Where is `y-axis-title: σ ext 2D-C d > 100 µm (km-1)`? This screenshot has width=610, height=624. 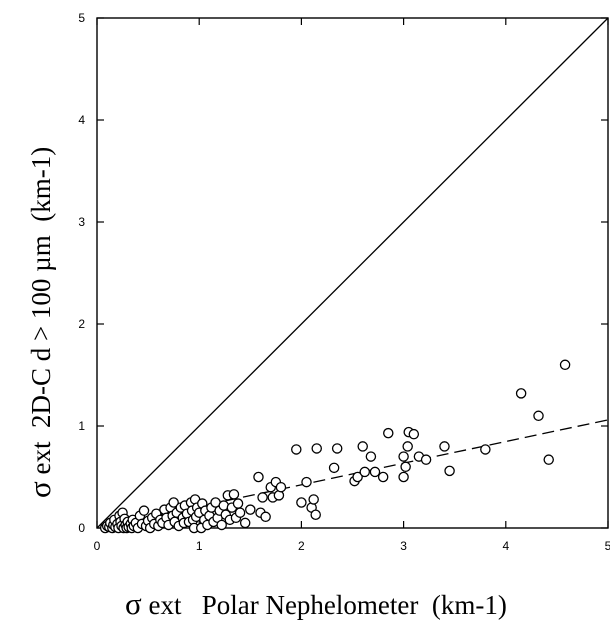 y-axis-title: σ ext 2D-C d > 100 µm (km-1) is located at coordinates (39, 322).